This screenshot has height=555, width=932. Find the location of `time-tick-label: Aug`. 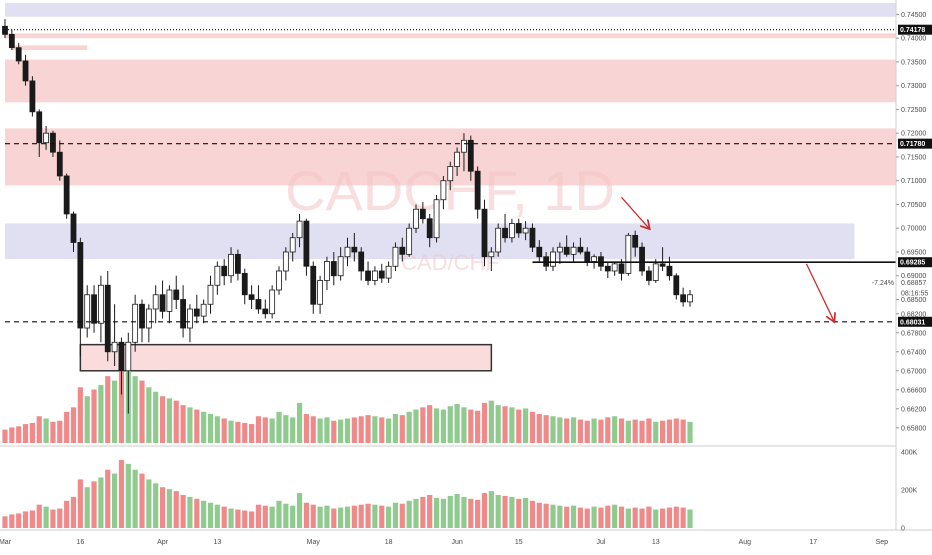

time-tick-label: Aug is located at coordinates (745, 542).